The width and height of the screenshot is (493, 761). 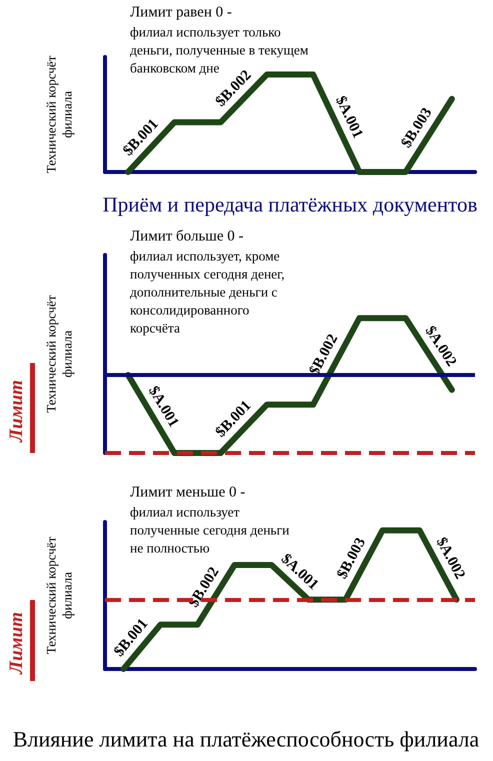 I want to click on chart-subtitle: филиал использует полученные сегодня деньги не полностью, so click(x=211, y=530).